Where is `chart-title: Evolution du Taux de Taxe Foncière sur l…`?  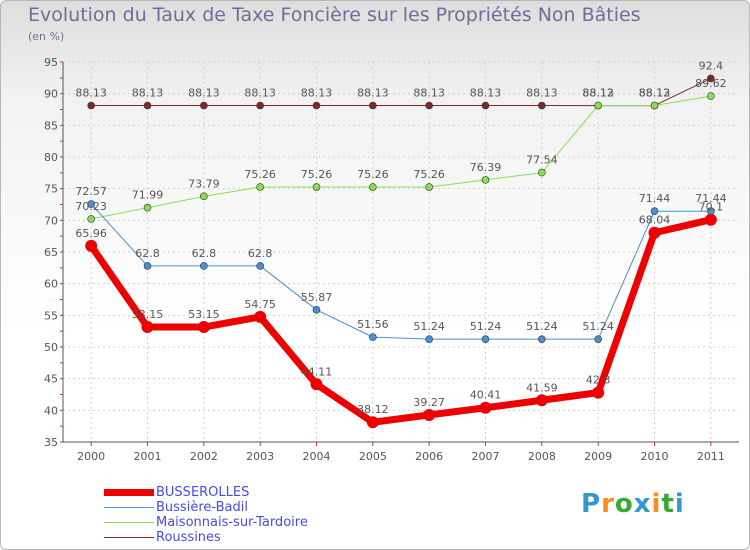 chart-title: Evolution du Taux de Taxe Foncière sur l… is located at coordinates (334, 15).